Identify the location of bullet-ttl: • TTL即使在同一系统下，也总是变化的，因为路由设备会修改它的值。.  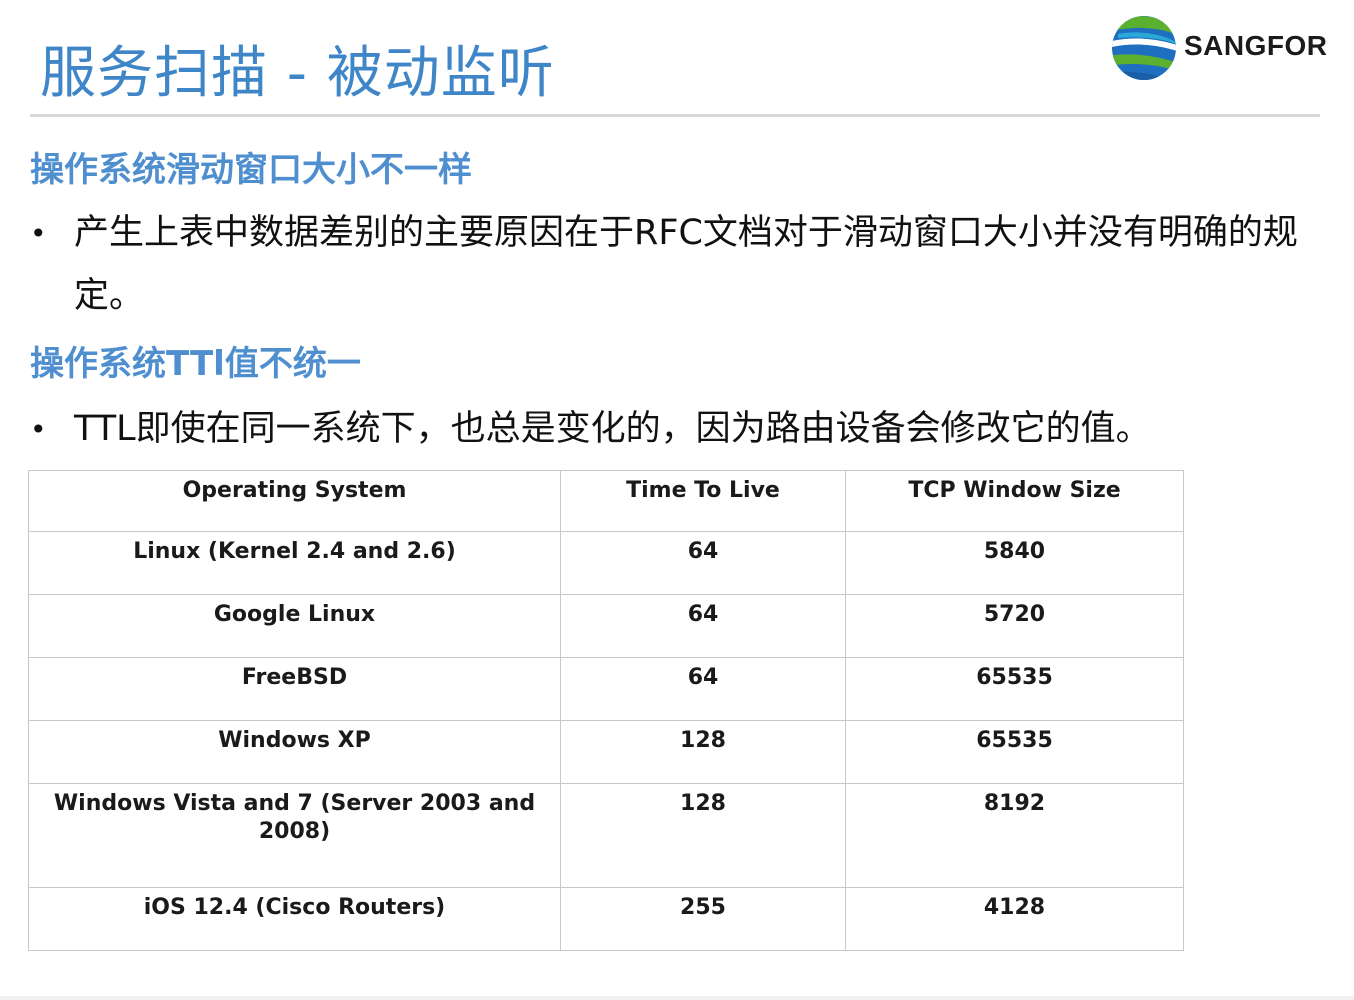
(675, 429).